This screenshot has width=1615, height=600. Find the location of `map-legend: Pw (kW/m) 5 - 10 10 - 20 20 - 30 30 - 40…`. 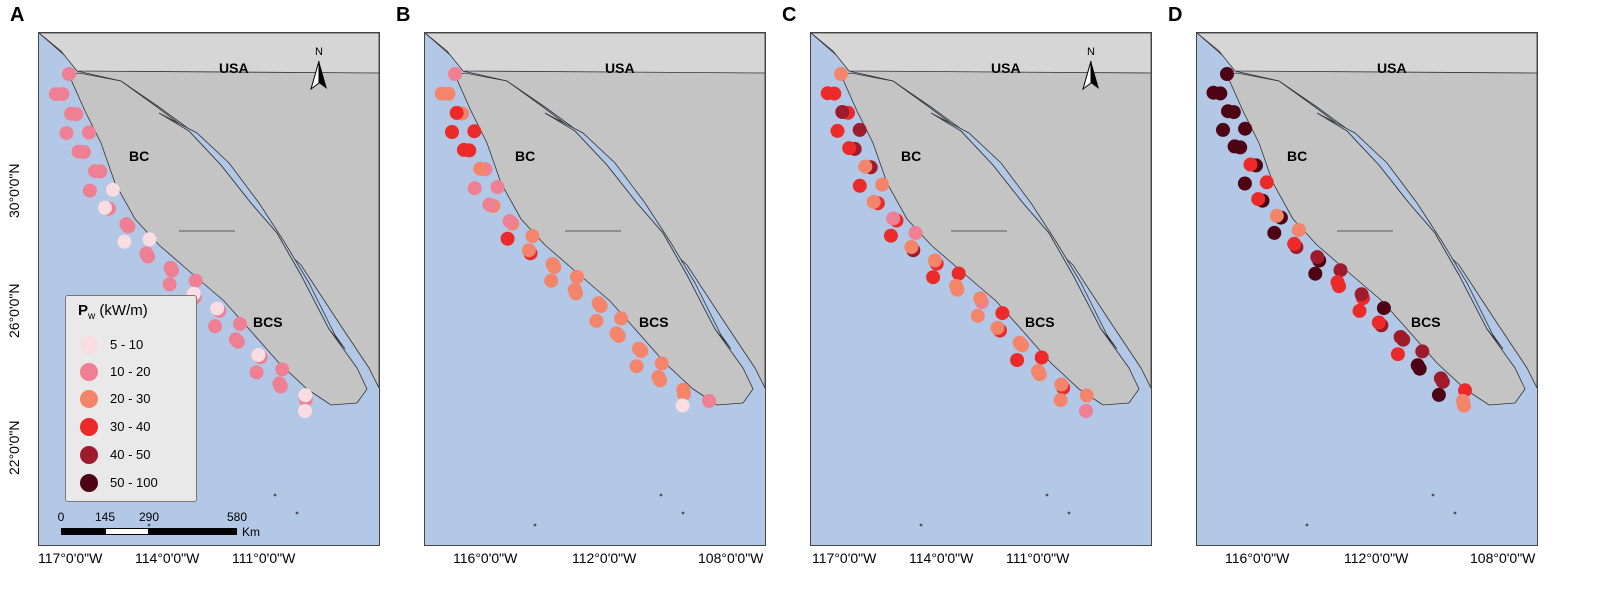

map-legend: Pw (kW/m) 5 - 10 10 - 20 20 - 30 30 - 40… is located at coordinates (131, 398).